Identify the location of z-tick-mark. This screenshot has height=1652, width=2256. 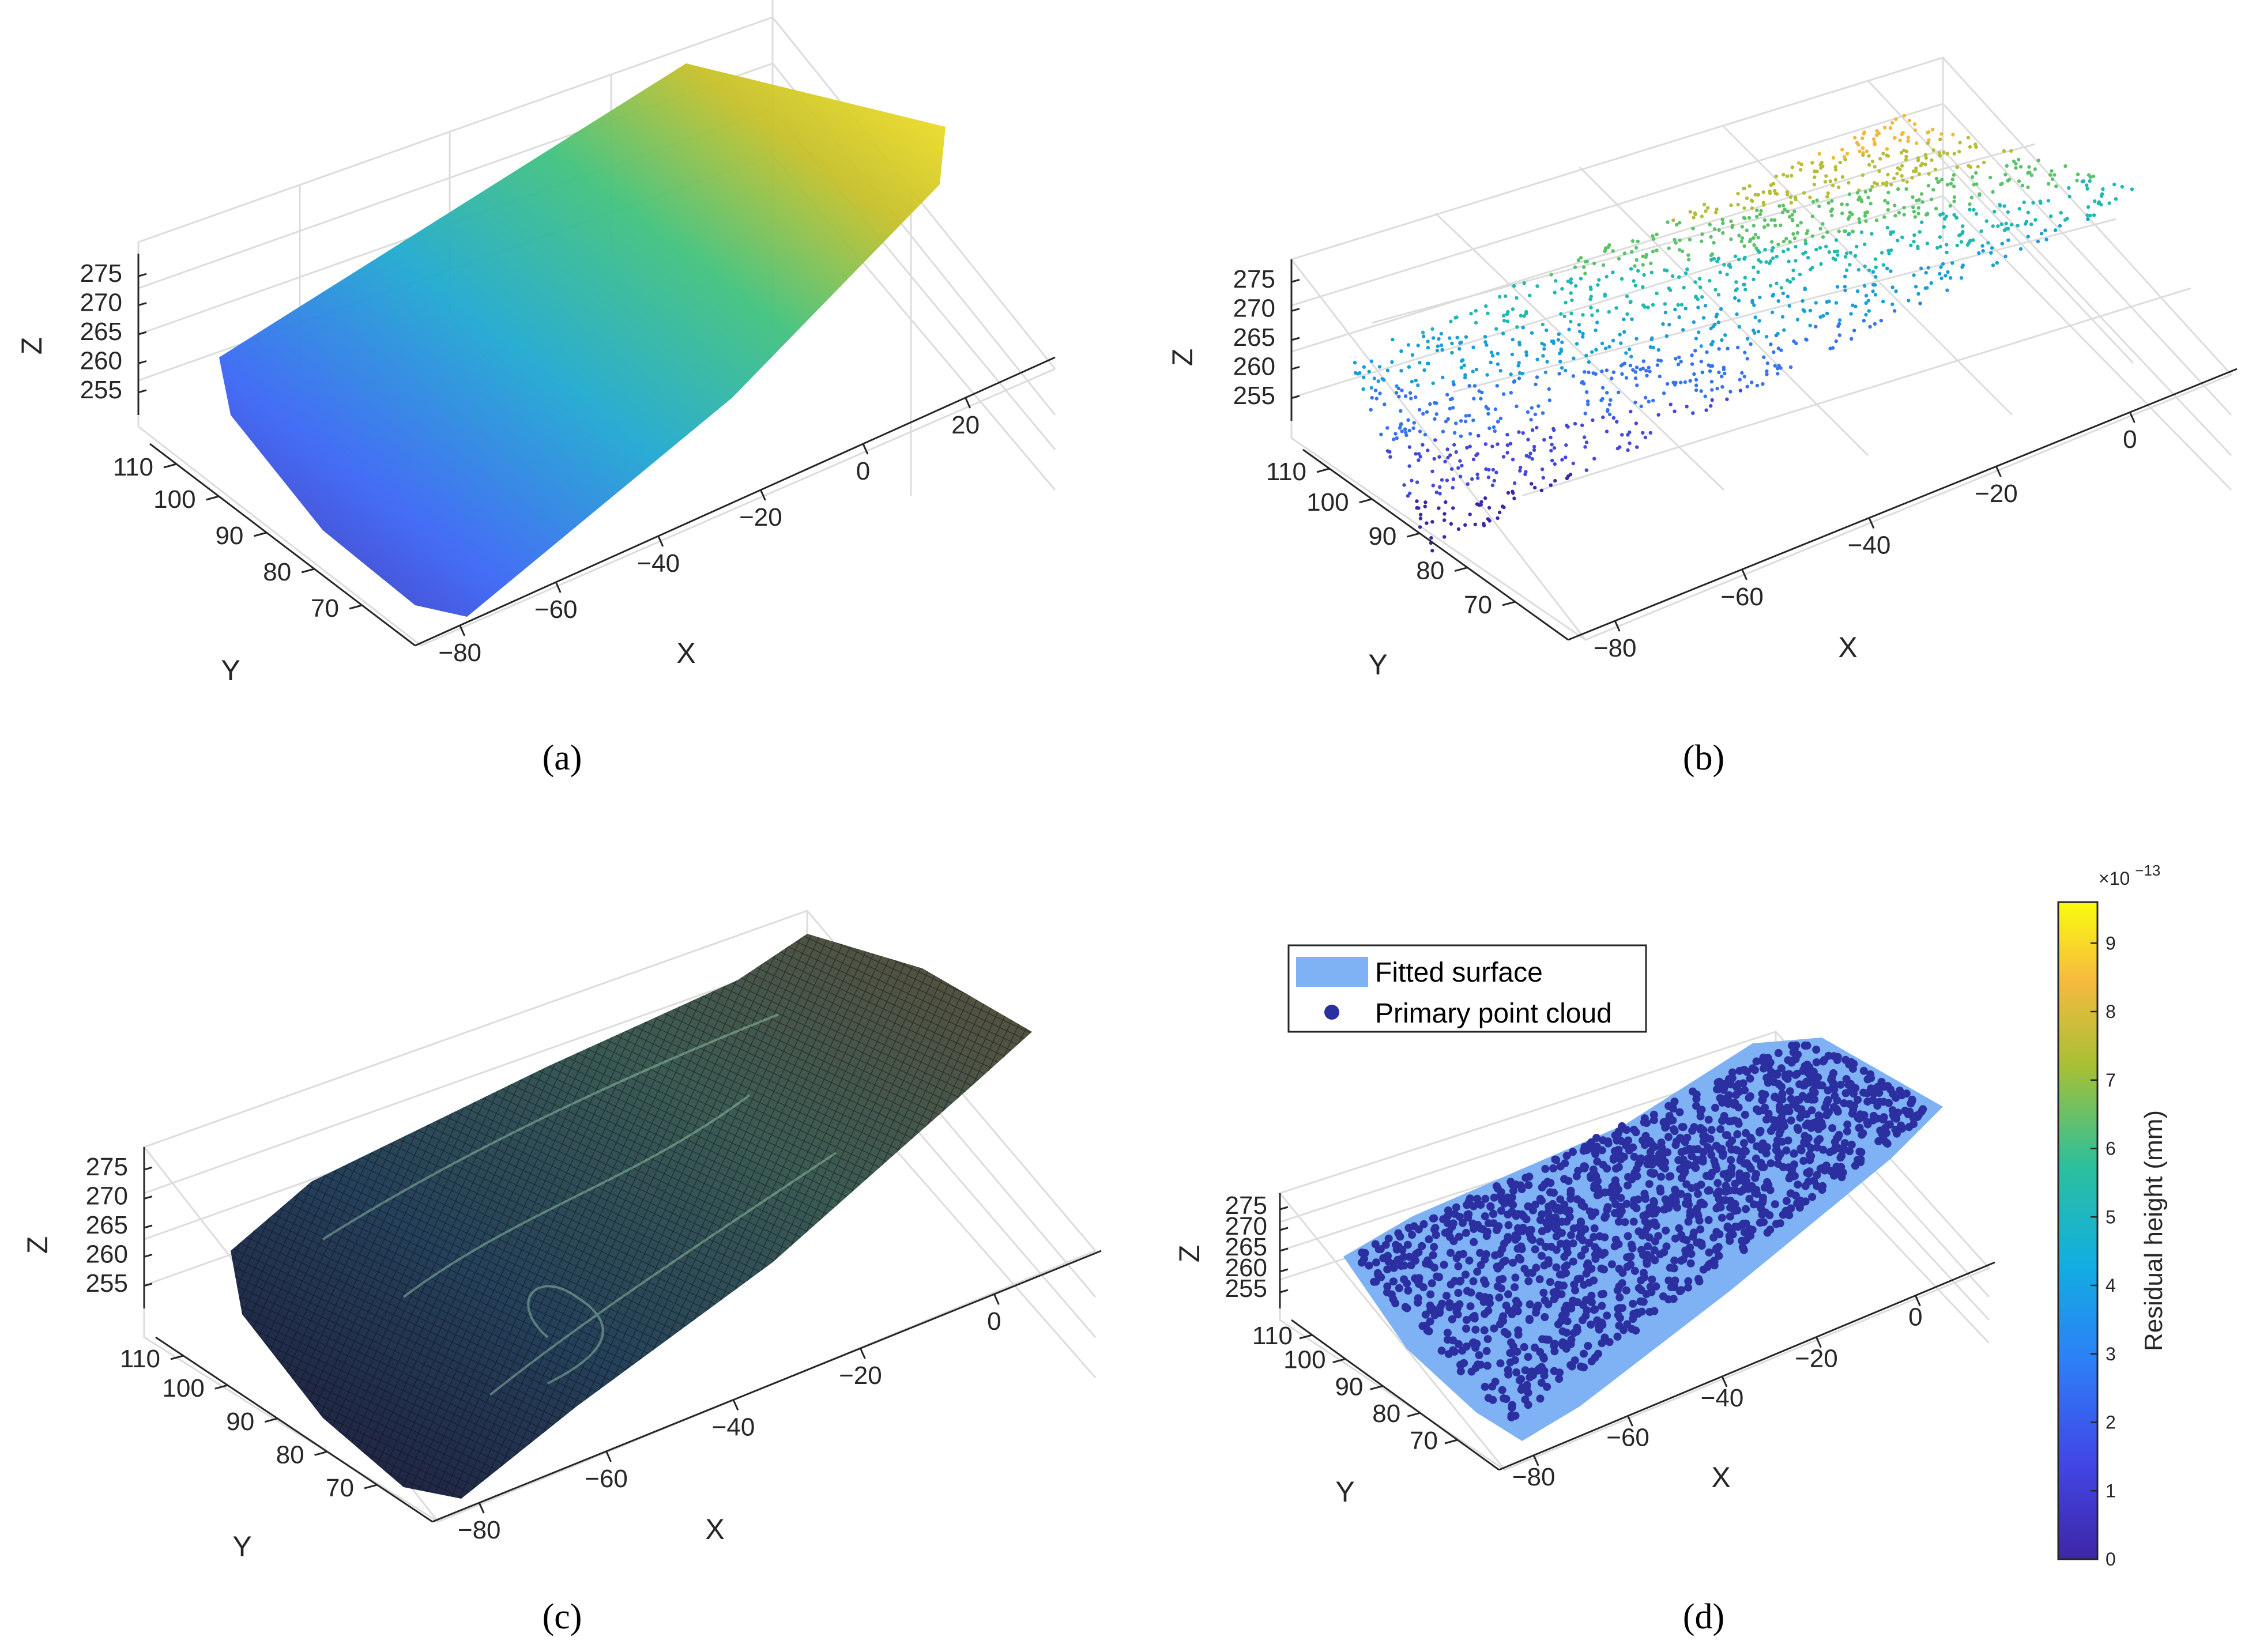
(148, 1168).